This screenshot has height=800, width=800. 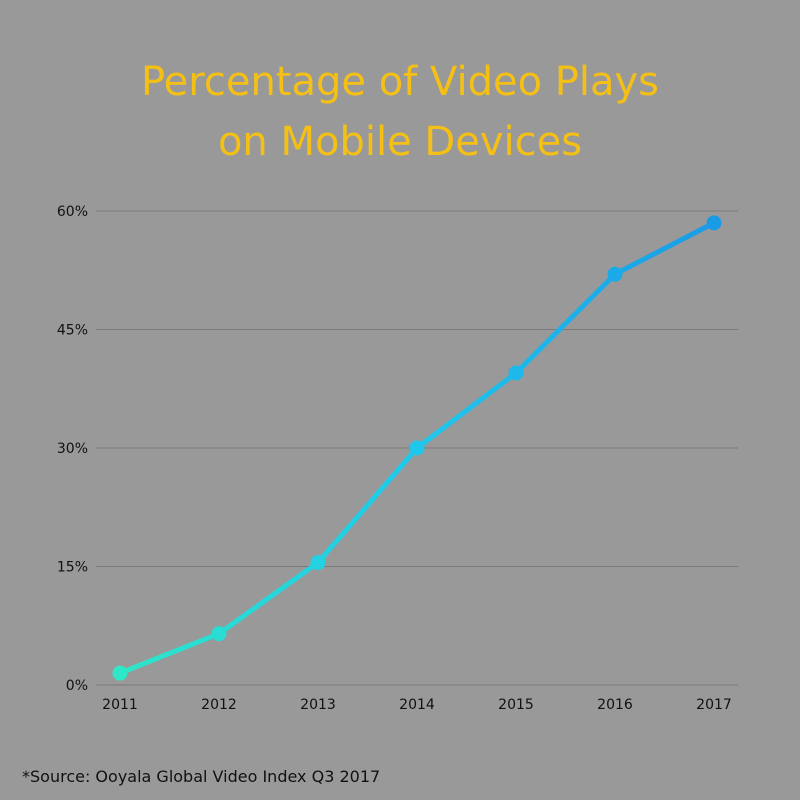 I want to click on y-tick-label: 30%, so click(x=72, y=449).